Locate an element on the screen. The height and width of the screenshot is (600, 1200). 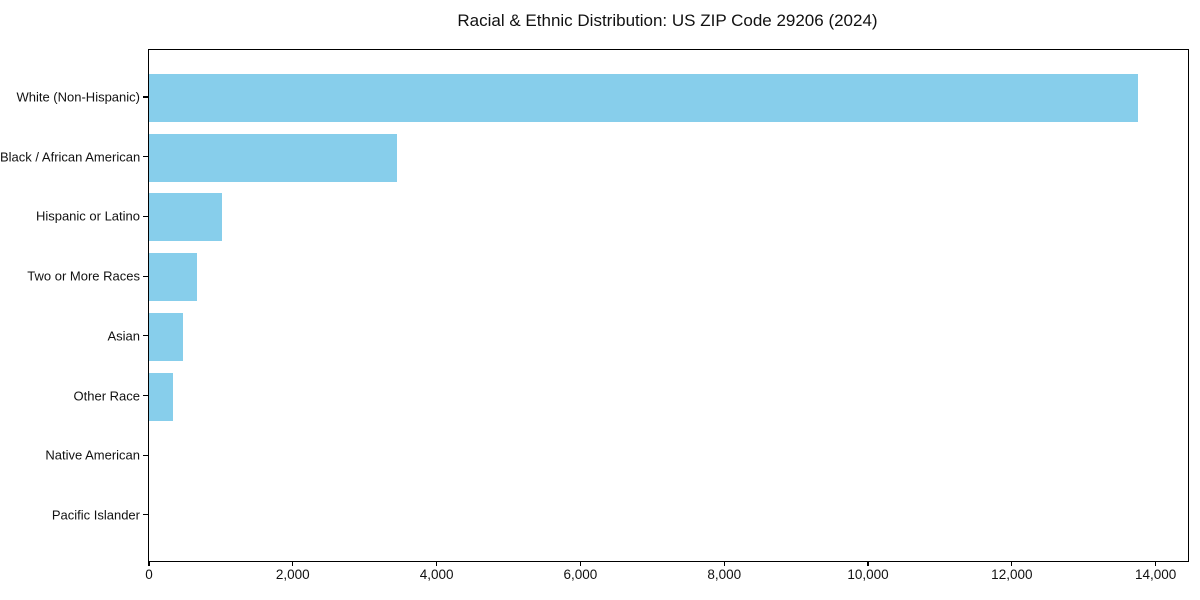
y-tick-label: Native American is located at coordinates (92, 455).